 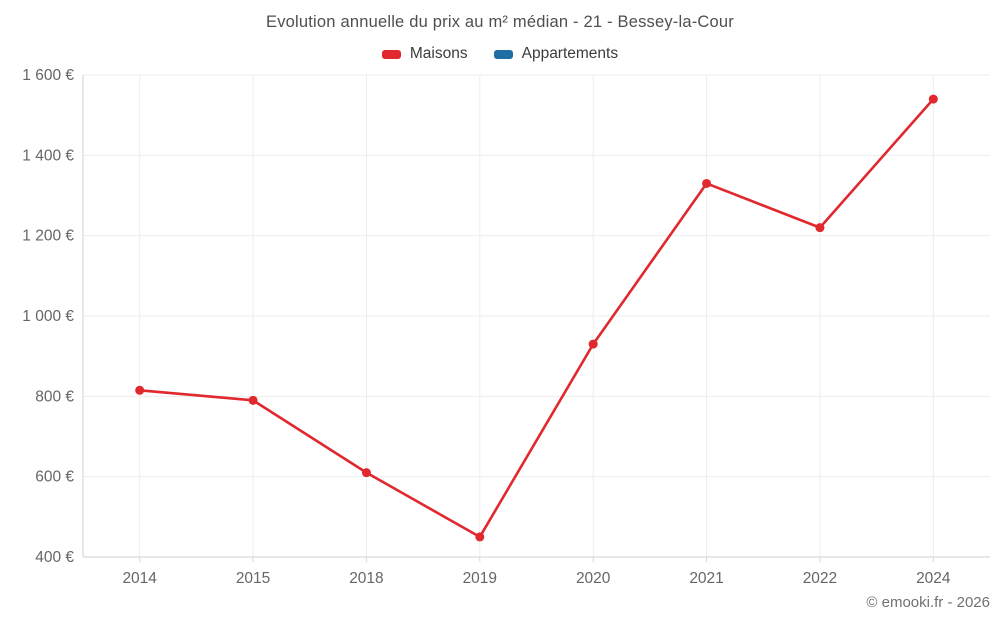 I want to click on legend-item-appartements: Appartements, so click(x=556, y=54).